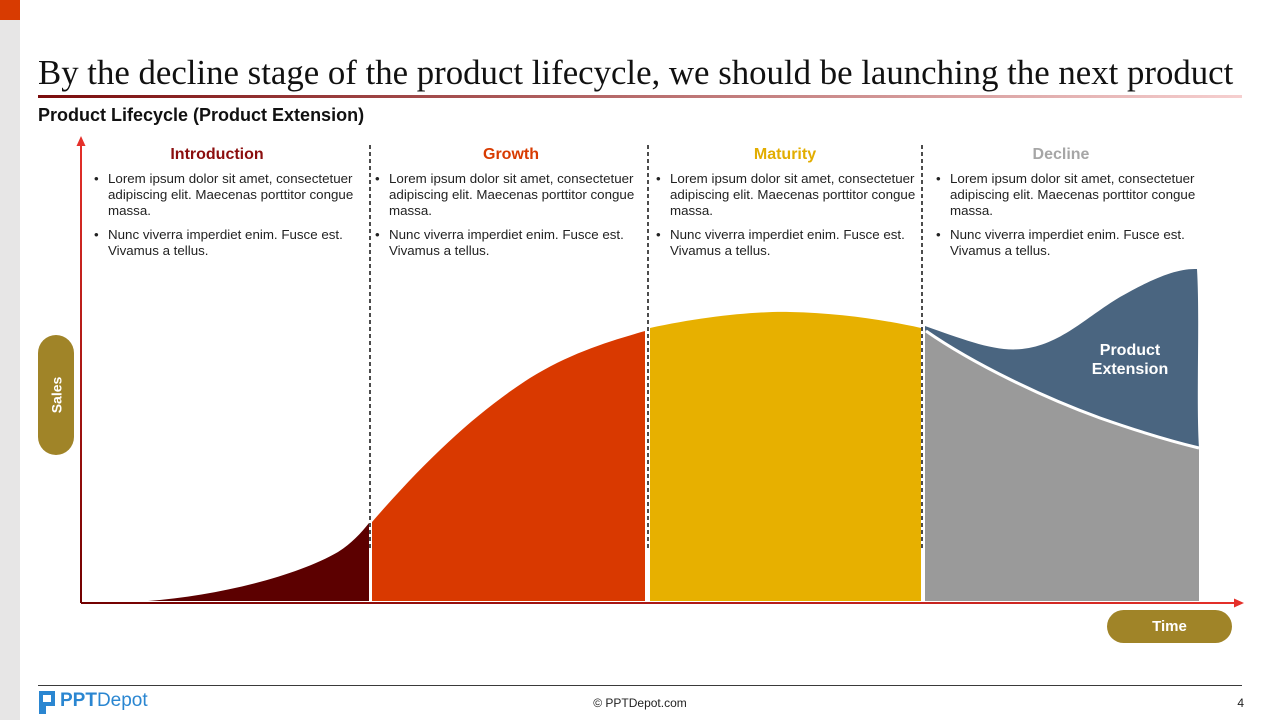 The image size is (1280, 720). I want to click on y-axis-label-pill: Sales, so click(56, 395).